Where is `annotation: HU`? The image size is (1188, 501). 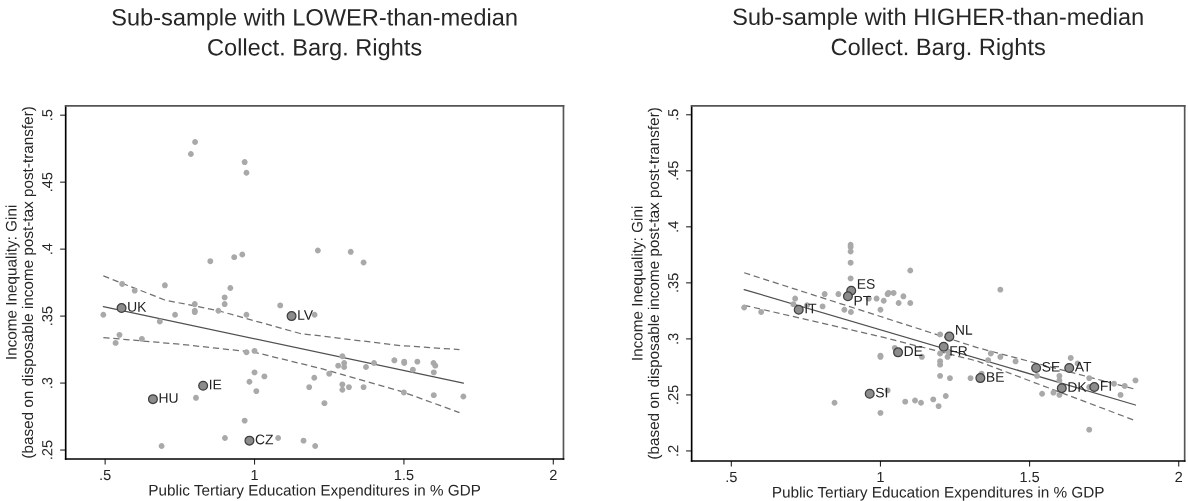
annotation: HU is located at coordinates (168, 398).